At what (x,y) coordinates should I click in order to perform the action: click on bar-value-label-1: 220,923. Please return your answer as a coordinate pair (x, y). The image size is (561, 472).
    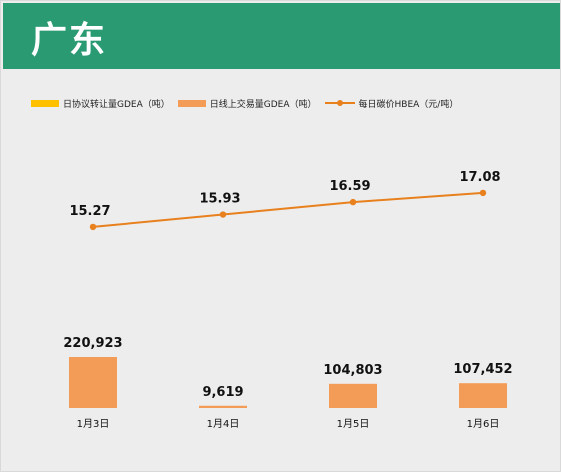
    Looking at the image, I should click on (92, 343).